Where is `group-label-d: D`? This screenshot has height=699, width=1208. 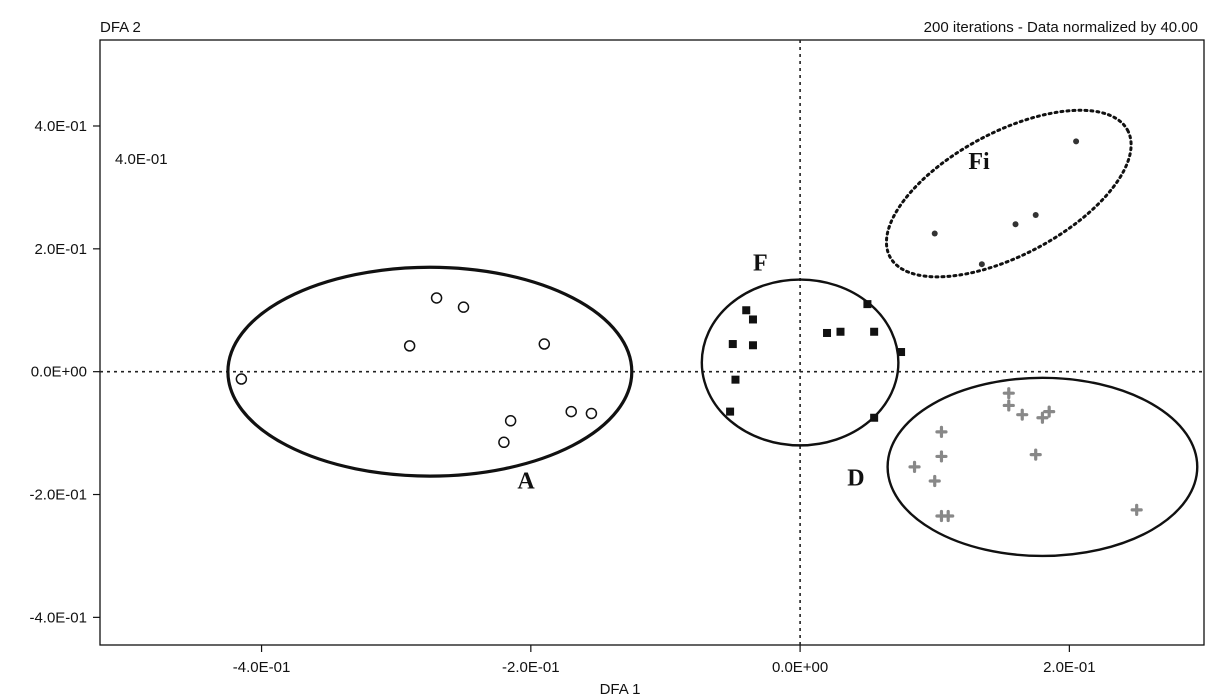
group-label-d: D is located at coordinates (855, 478).